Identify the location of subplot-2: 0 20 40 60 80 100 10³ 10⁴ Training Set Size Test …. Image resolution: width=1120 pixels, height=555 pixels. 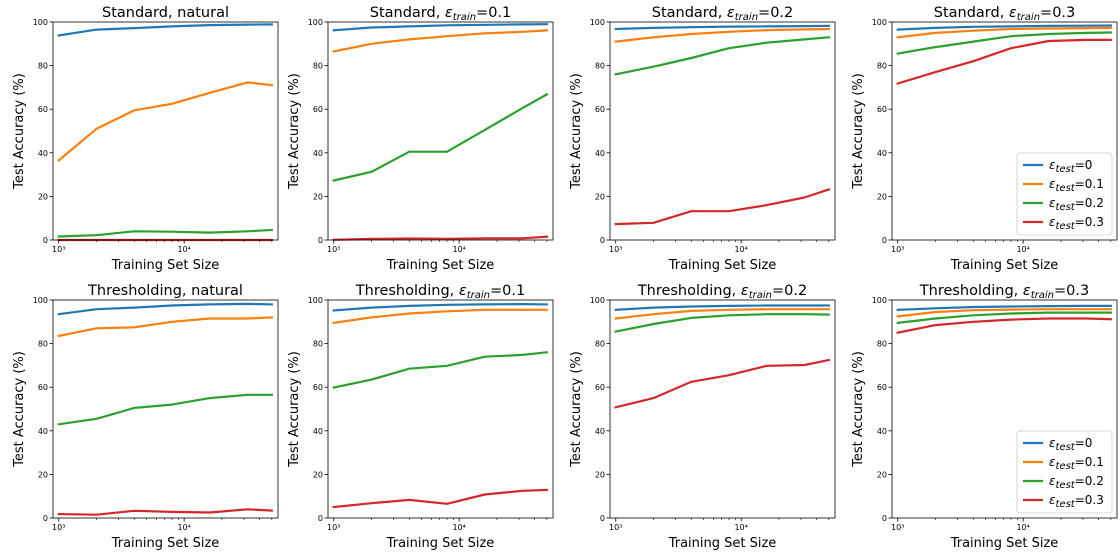
(420, 139).